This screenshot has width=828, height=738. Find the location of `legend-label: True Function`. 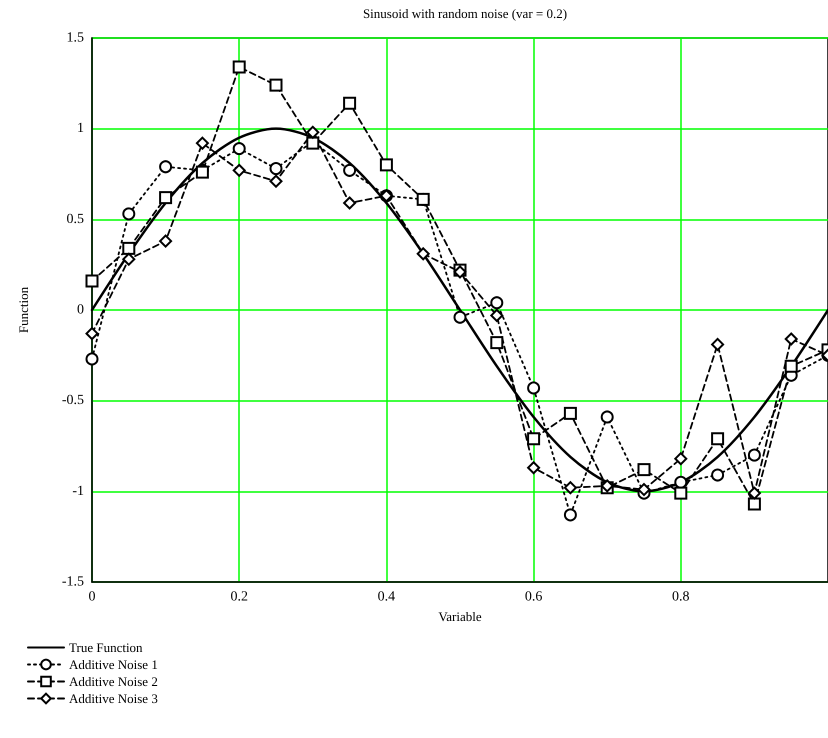

legend-label: True Function is located at coordinates (106, 647).